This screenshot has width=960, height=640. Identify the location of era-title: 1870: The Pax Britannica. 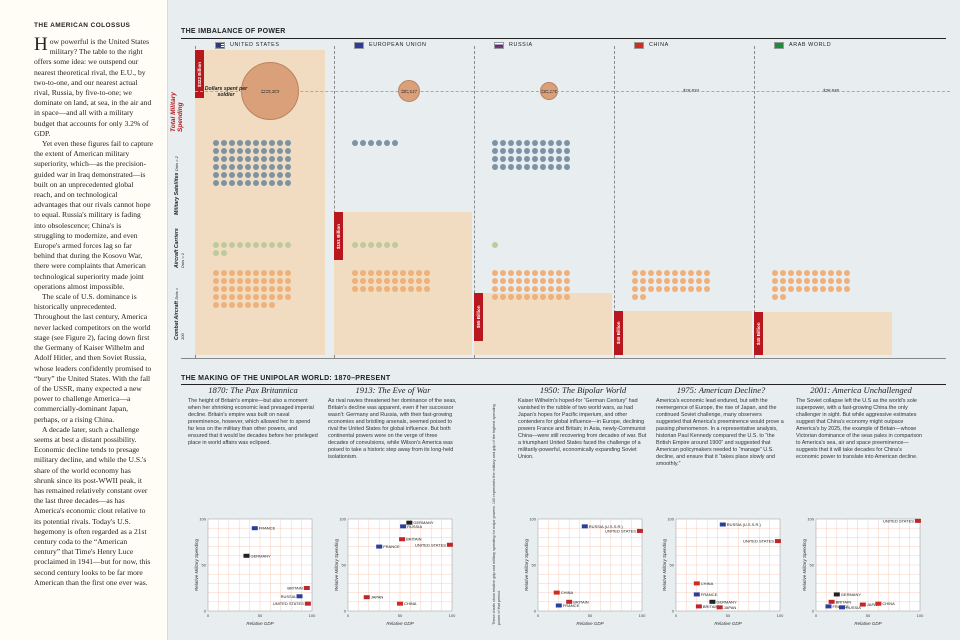
(253, 390).